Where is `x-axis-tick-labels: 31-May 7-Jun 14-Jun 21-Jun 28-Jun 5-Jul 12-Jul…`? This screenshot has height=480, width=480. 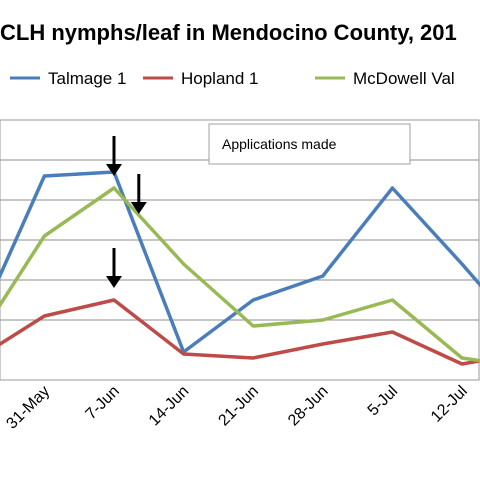
x-axis-tick-labels: 31-May 7-Jun 14-Jun 21-Jun 28-Jun 5-Jul 12-Jul… is located at coordinates (237, 408).